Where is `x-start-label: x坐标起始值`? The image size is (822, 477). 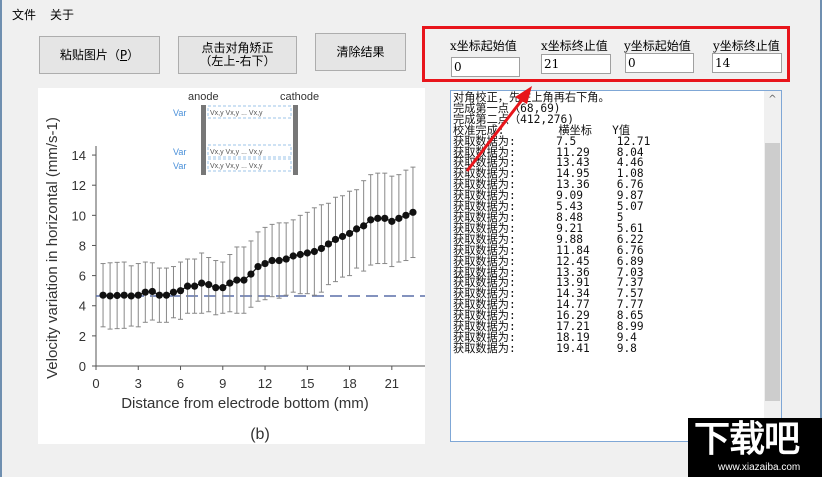 x-start-label: x坐标起始值 is located at coordinates (483, 46).